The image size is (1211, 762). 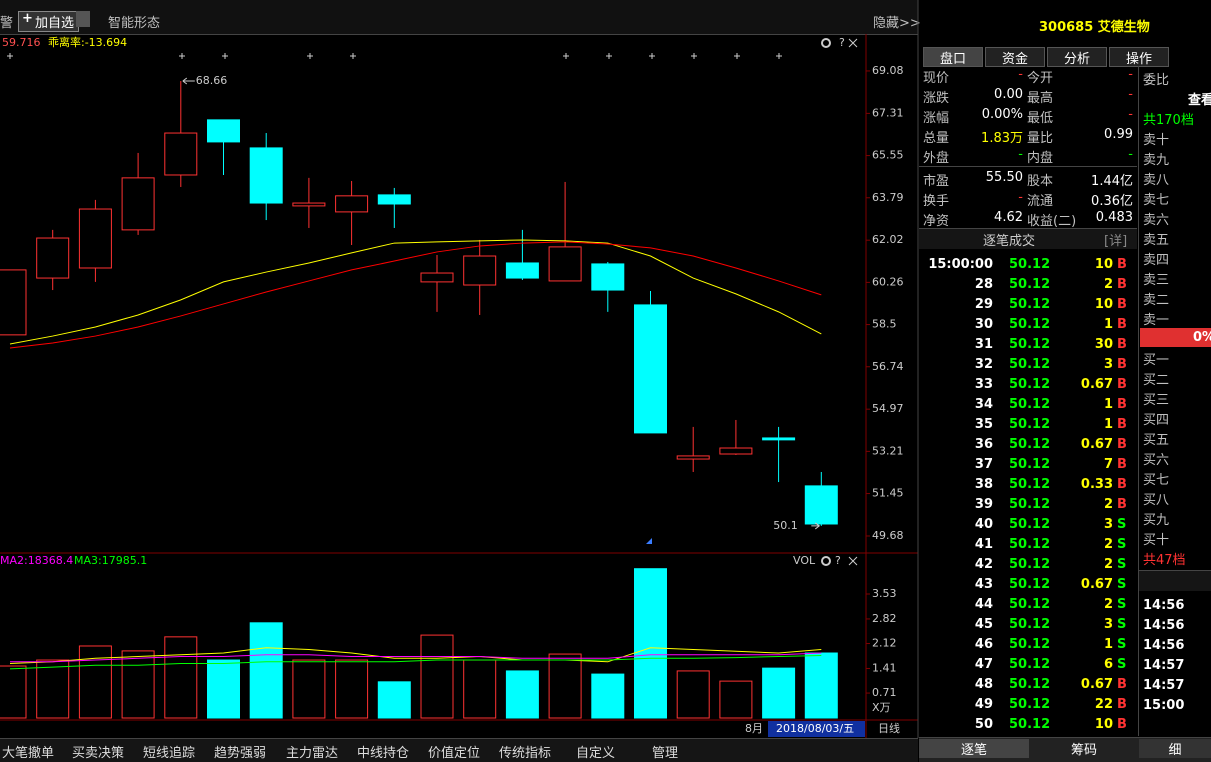 What do you see at coordinates (1112, 201) in the screenshot?
I see `quote-value: 0.36亿` at bounding box center [1112, 201].